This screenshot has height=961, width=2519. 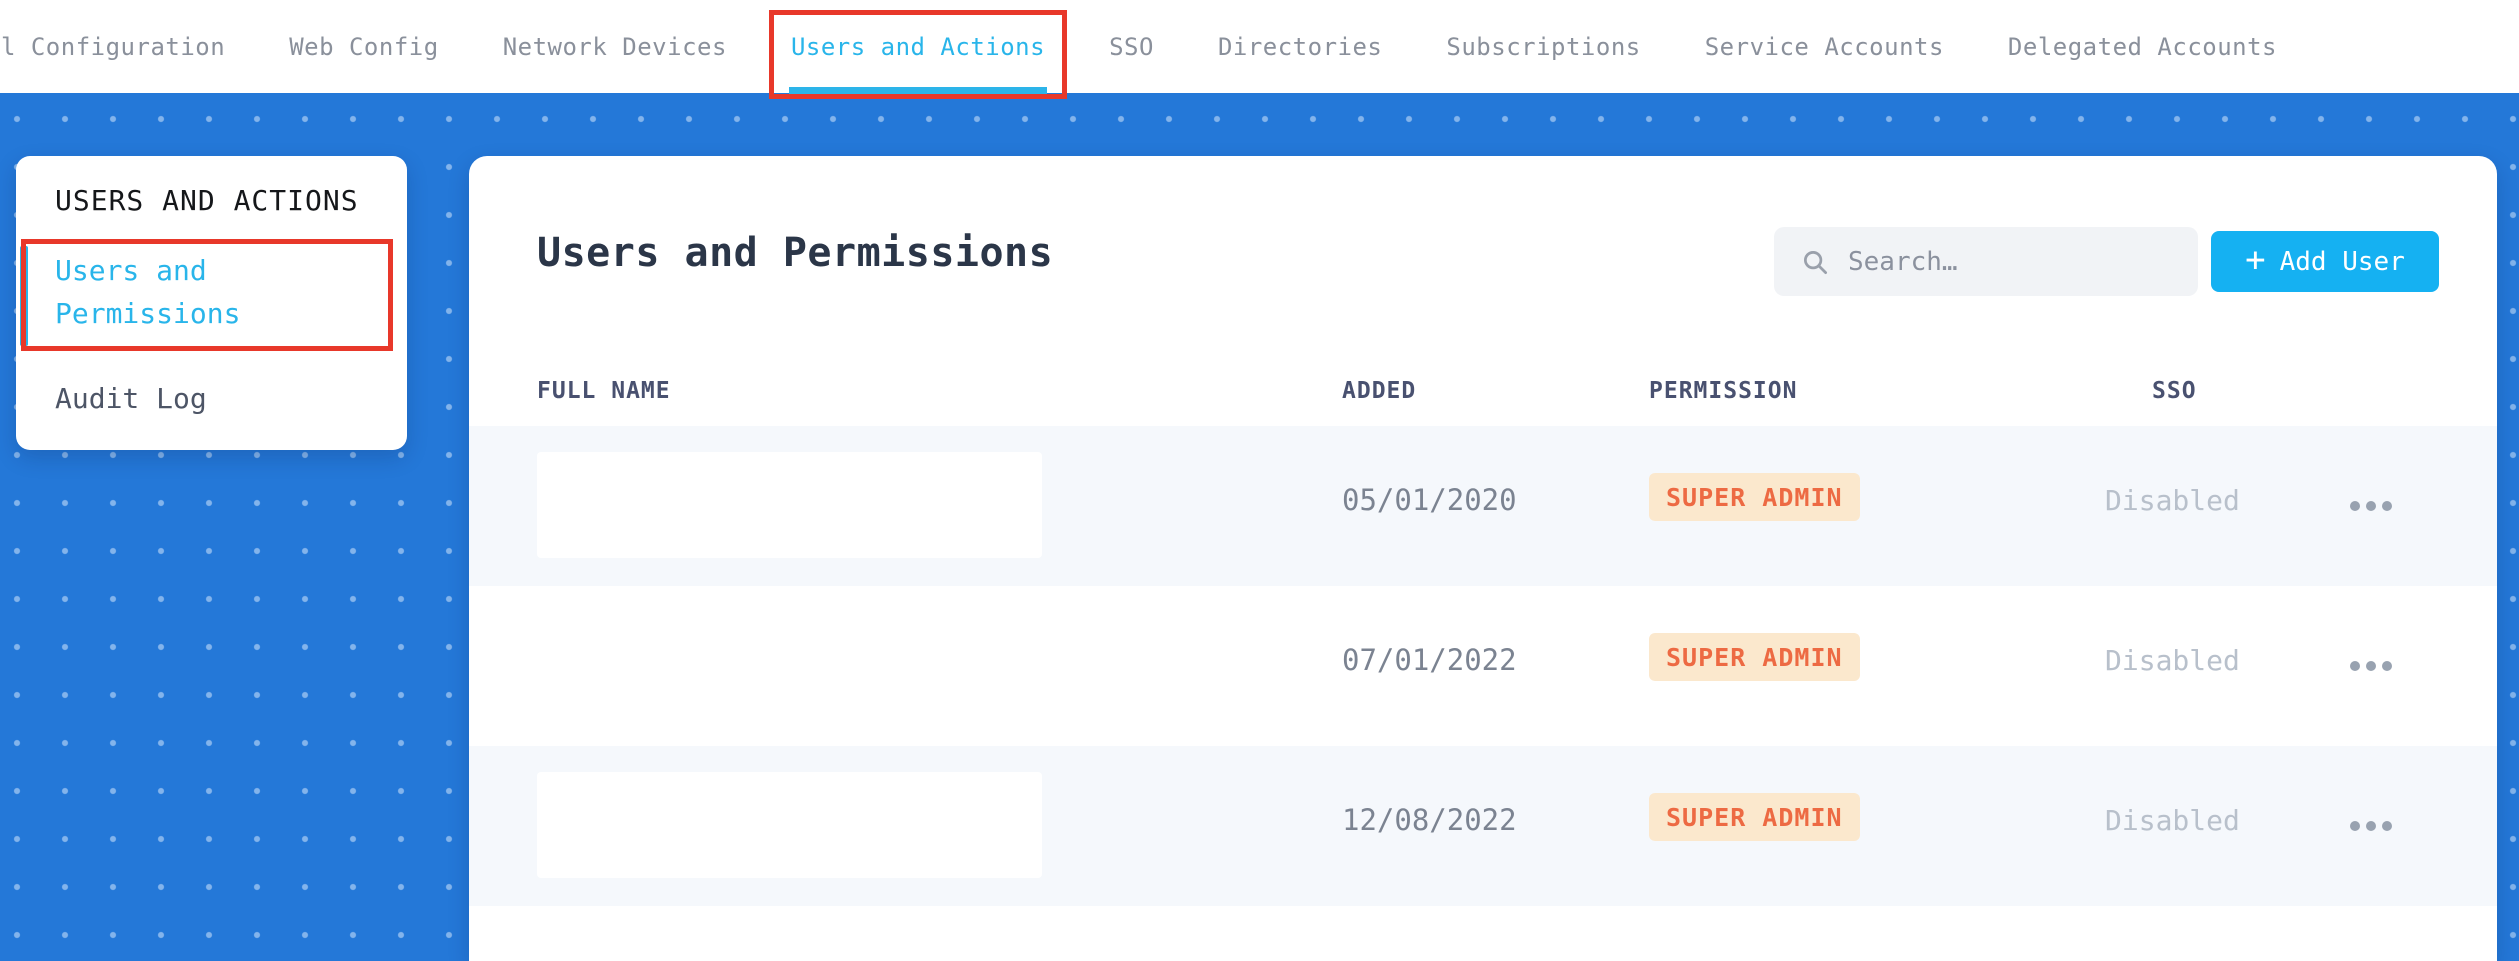 I want to click on active-item-indicator, so click(x=24, y=296).